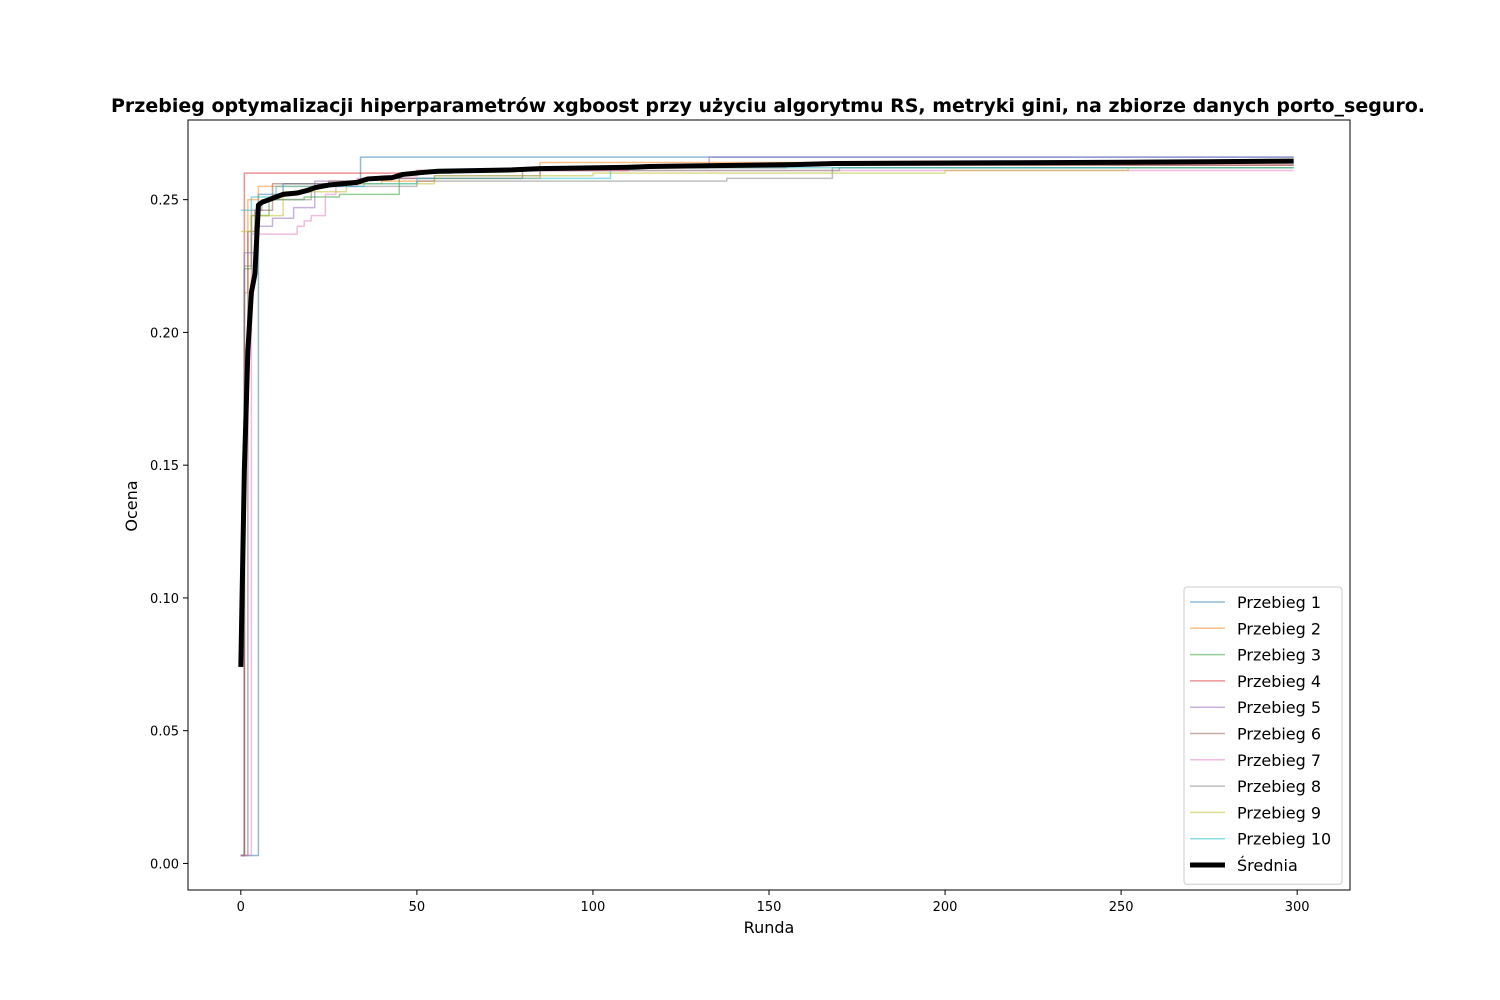 This screenshot has width=1500, height=1000. Describe the element at coordinates (1297, 907) in the screenshot. I see `x-tick-label: 300` at that location.